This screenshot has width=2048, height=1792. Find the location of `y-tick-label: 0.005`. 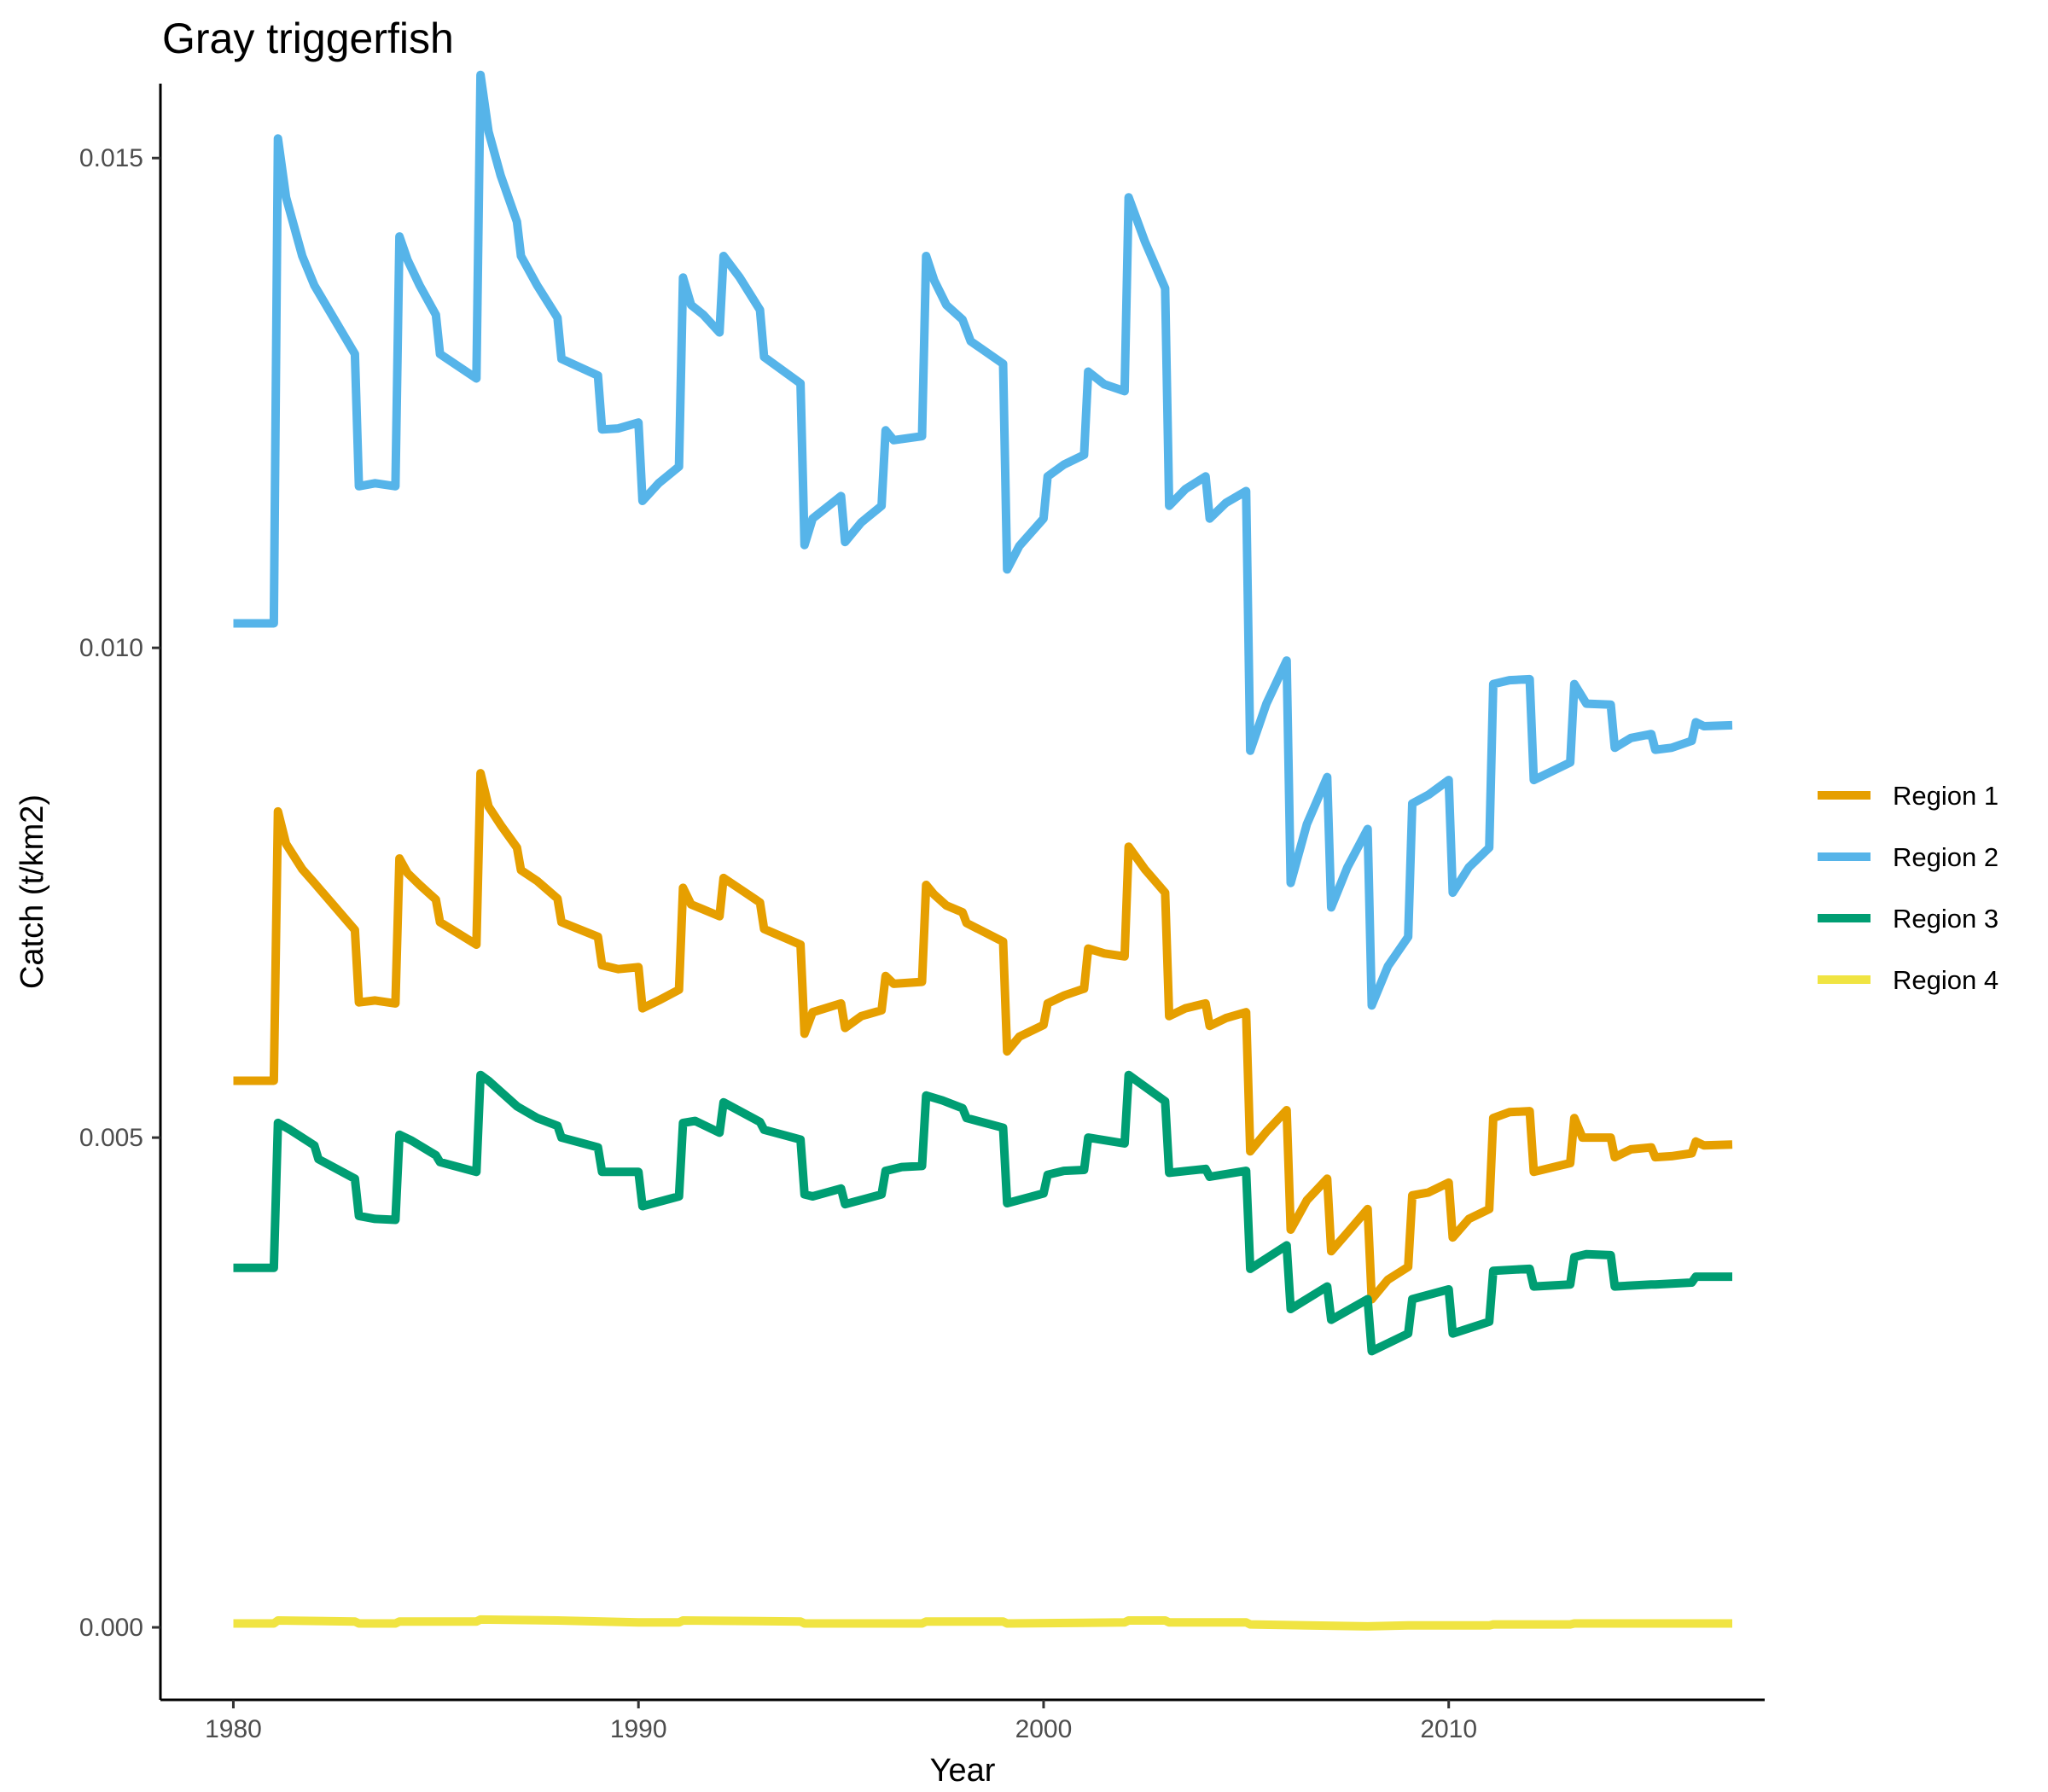

y-tick-label: 0.005 is located at coordinates (111, 1138).